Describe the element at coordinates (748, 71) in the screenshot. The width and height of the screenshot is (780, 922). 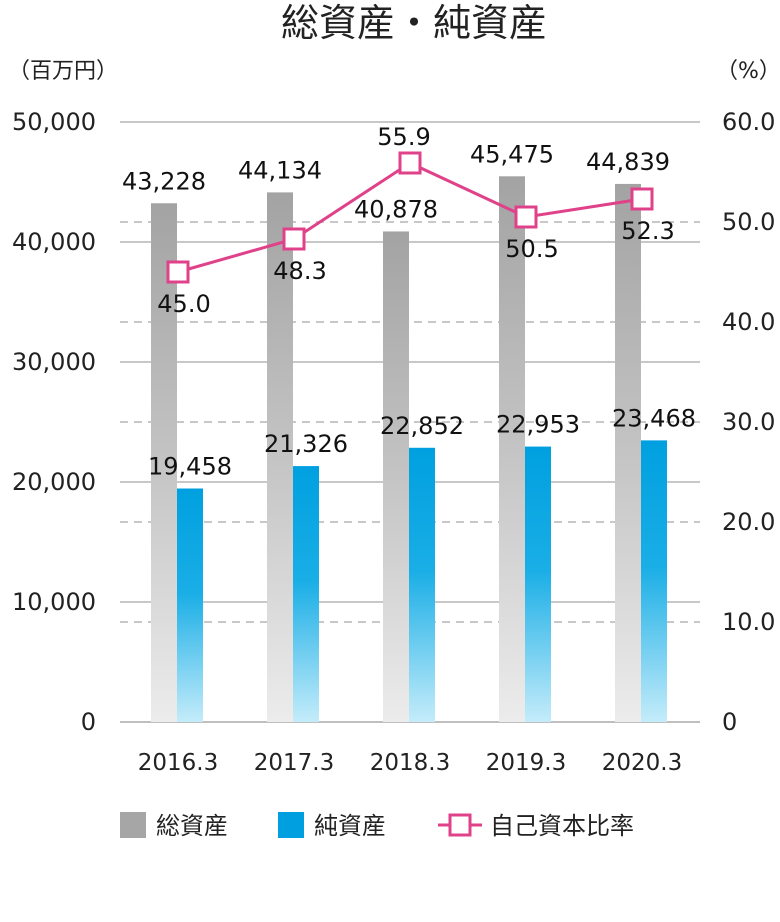
I see `right-axis-unit: （%）` at that location.